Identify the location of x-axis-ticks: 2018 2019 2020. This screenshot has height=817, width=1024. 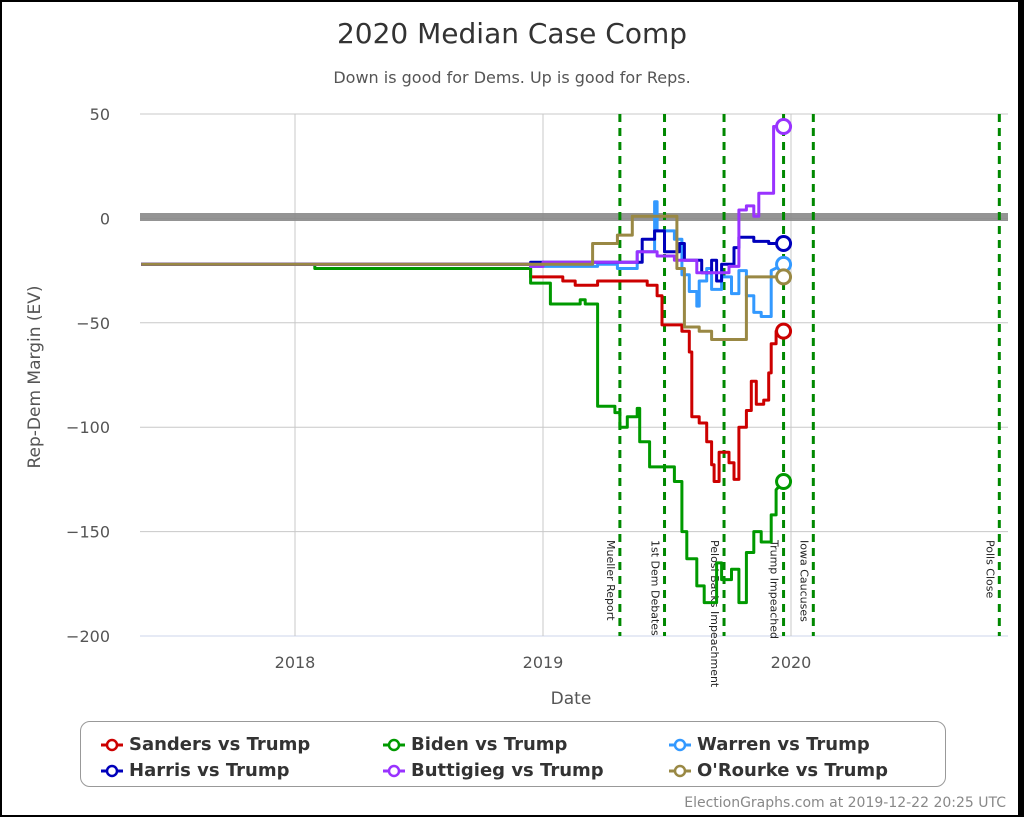
(543, 662).